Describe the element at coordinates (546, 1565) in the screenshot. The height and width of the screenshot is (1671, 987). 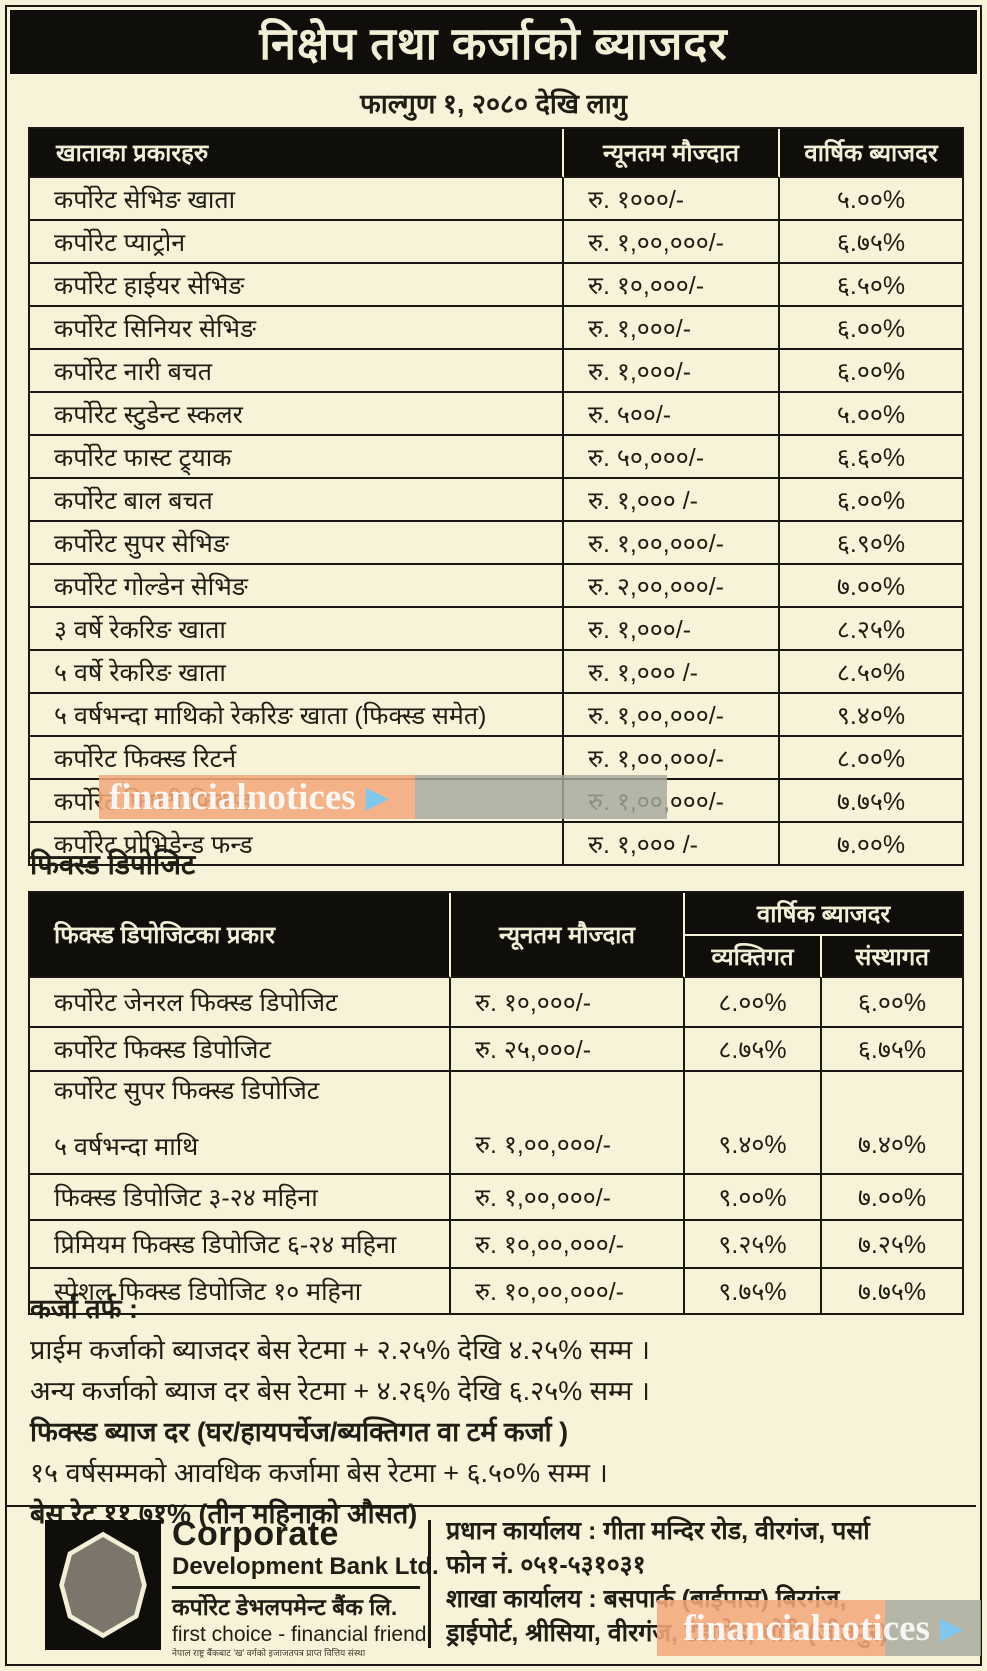
I see `phone-line: फोन नं. ०५१-५३१०३१` at that location.